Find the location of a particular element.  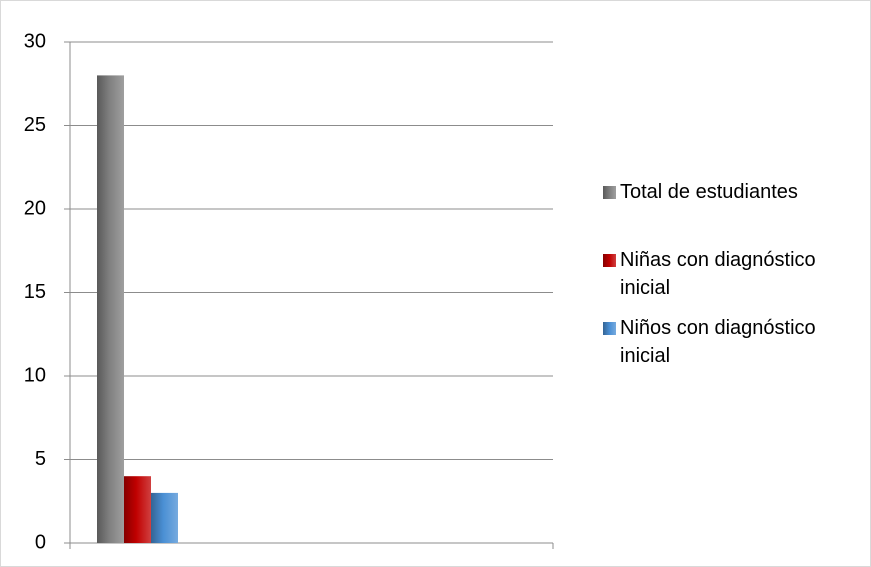

y-tick-label: 15 is located at coordinates (35, 292).